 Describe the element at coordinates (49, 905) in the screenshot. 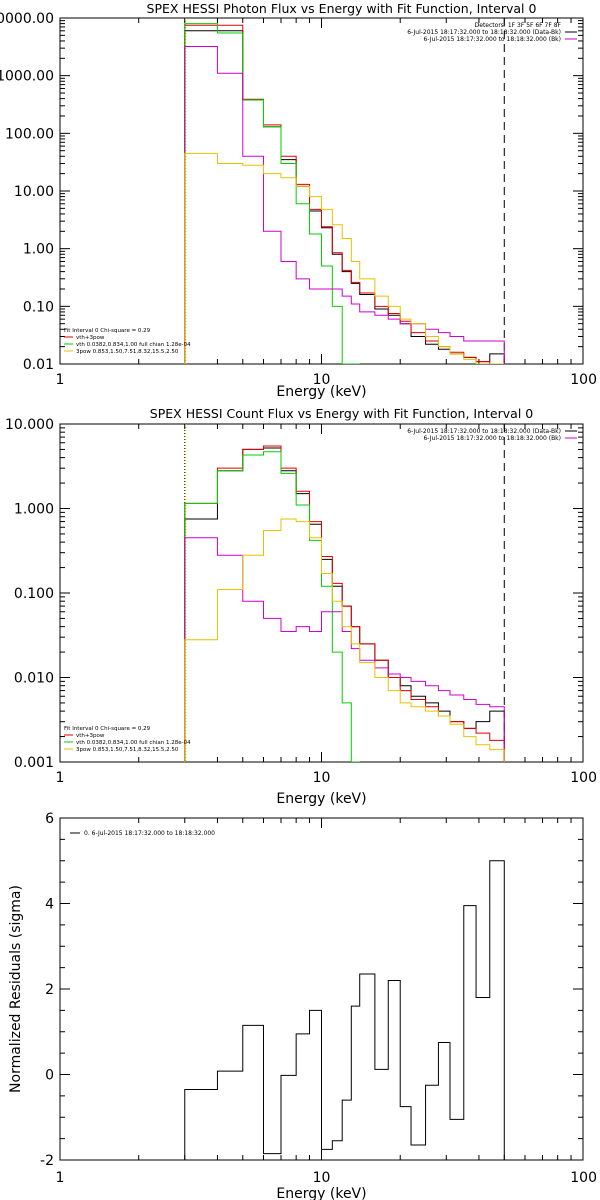

I see `y-tick-label: 4` at that location.